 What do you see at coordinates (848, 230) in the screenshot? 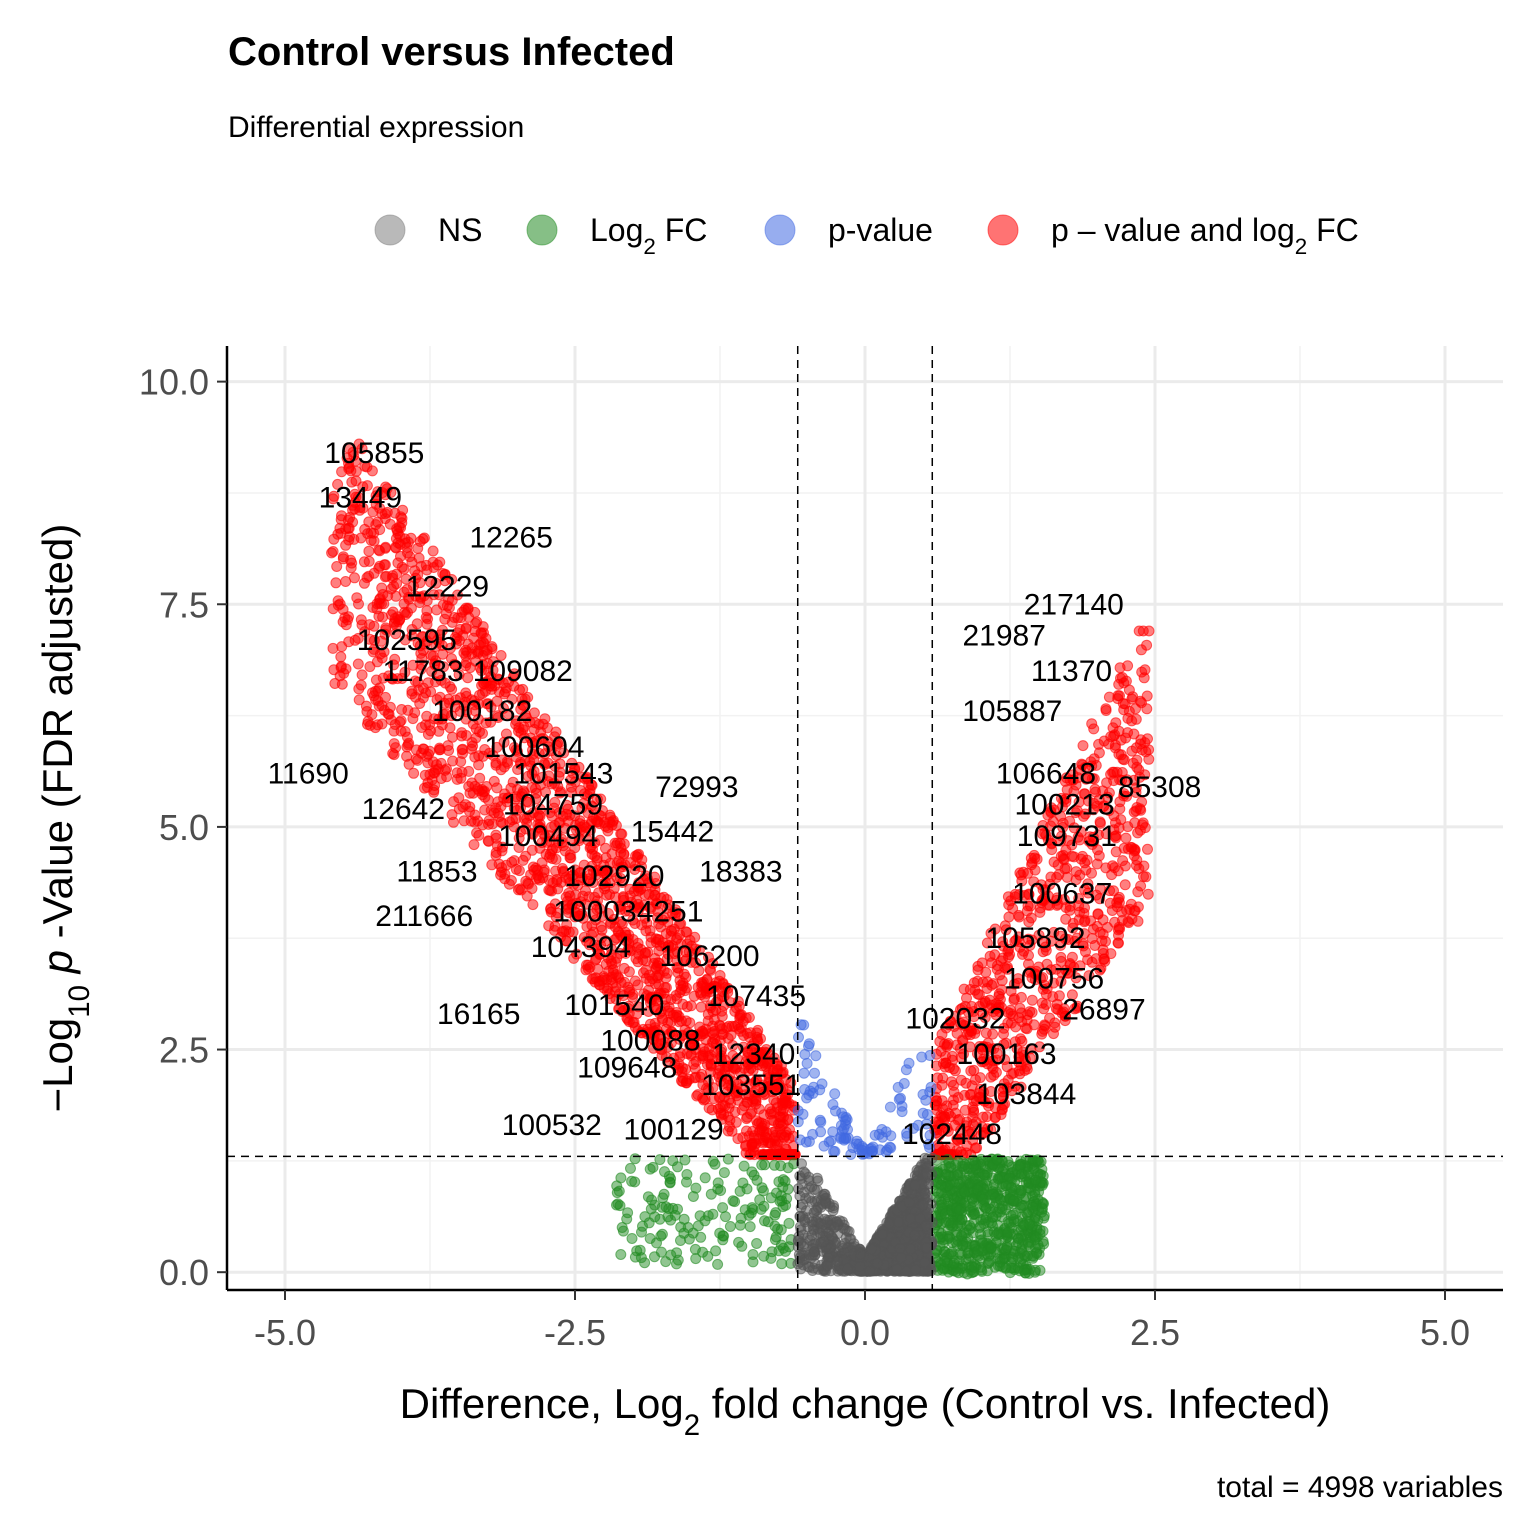
I see `legend-item-p: p-value` at bounding box center [848, 230].